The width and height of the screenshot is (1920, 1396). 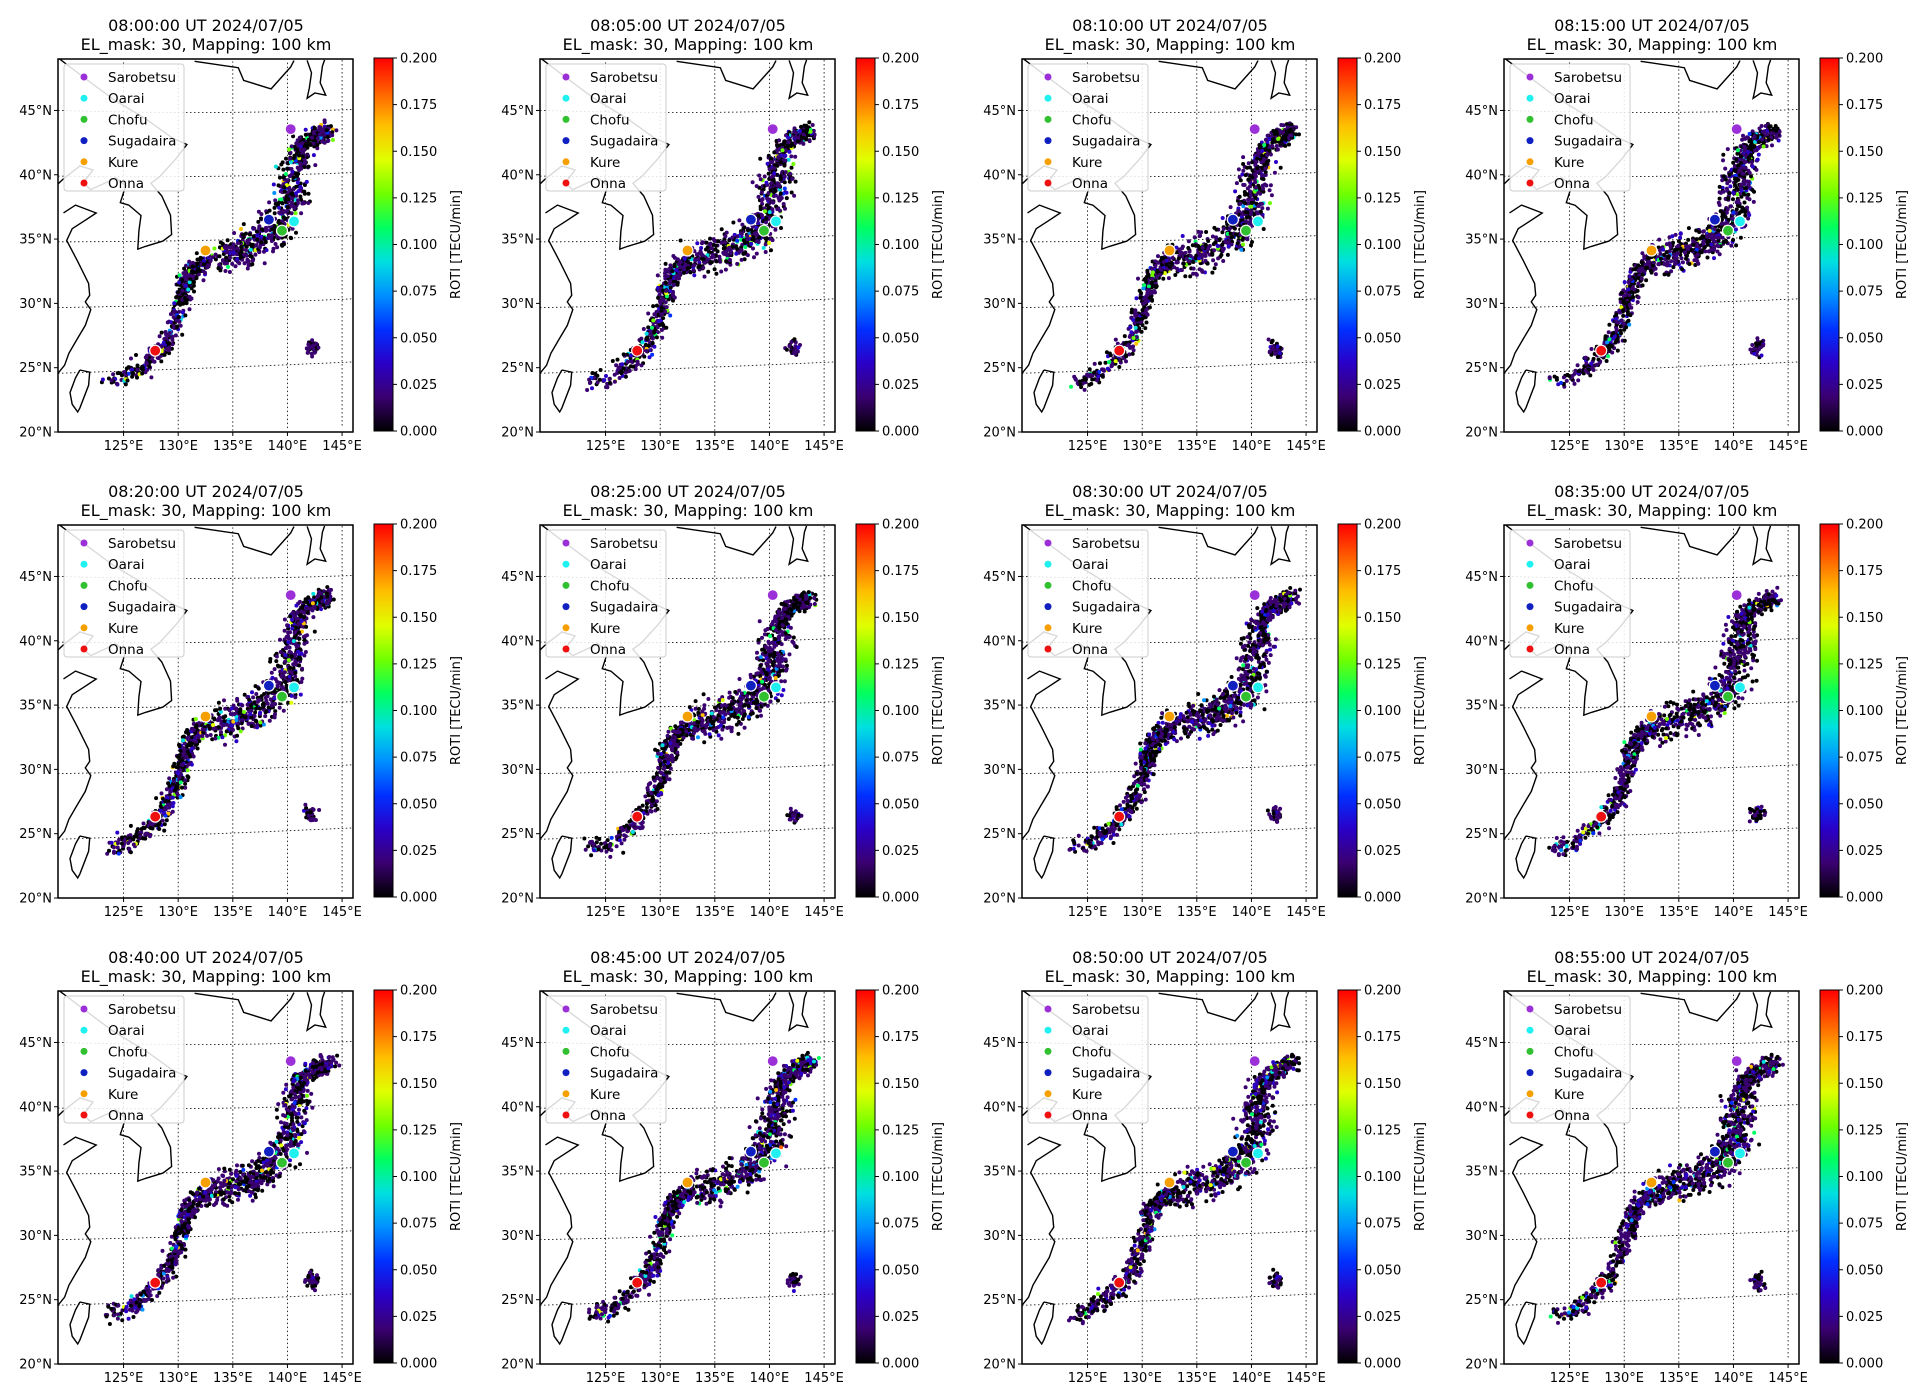 What do you see at coordinates (35, 240) in the screenshot?
I see `y-tick-label: 35°N` at bounding box center [35, 240].